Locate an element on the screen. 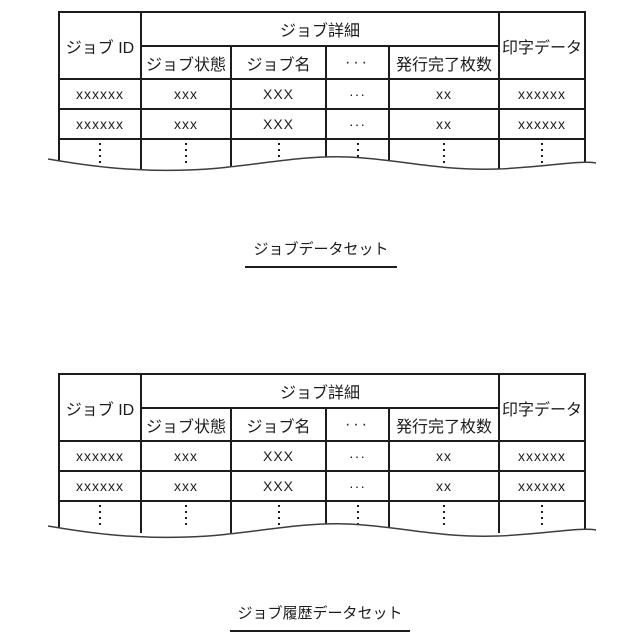 This screenshot has width=640, height=640. caption-job-history-dataset: ジョブ履歴データセット is located at coordinates (320, 617).